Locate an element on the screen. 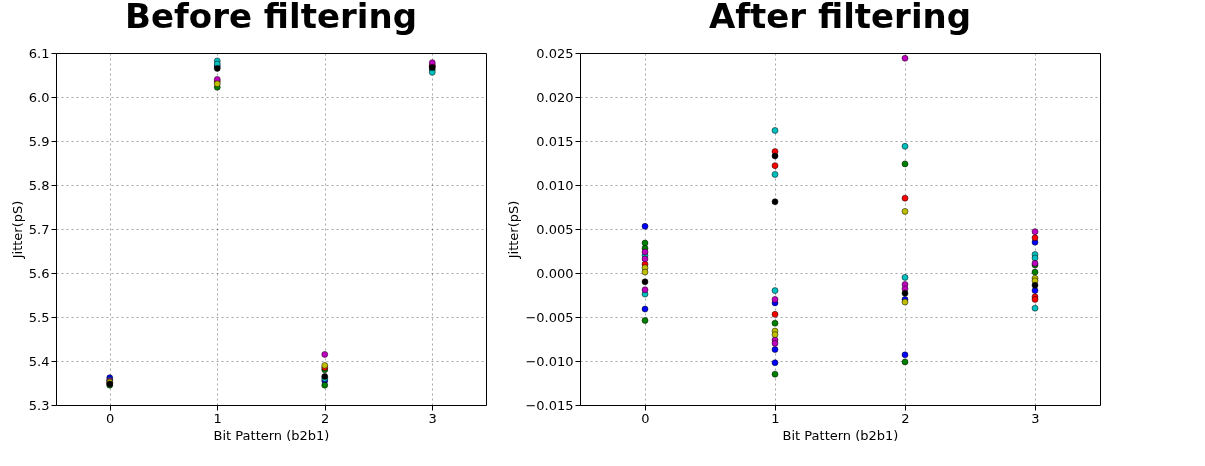 Image resolution: width=1205 pixels, height=466 pixels. y-tick-label: 0.000 is located at coordinates (555, 273).